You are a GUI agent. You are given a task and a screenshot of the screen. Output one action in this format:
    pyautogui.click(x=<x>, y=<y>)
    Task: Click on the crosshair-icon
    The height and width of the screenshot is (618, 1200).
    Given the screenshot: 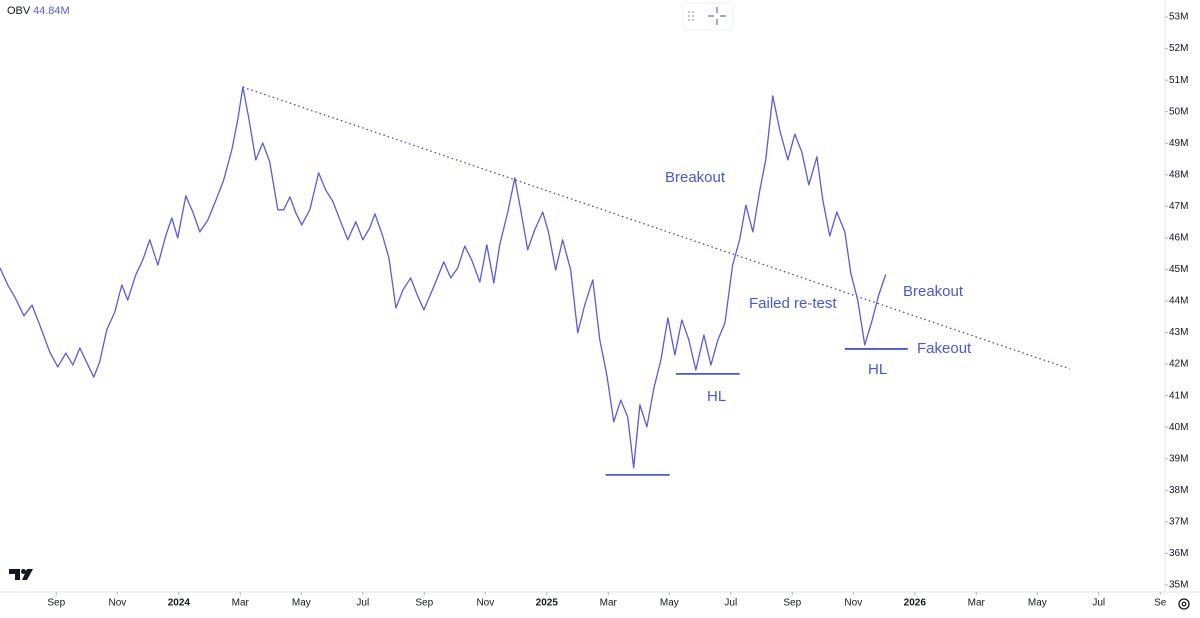 What is the action you would take?
    pyautogui.click(x=717, y=16)
    